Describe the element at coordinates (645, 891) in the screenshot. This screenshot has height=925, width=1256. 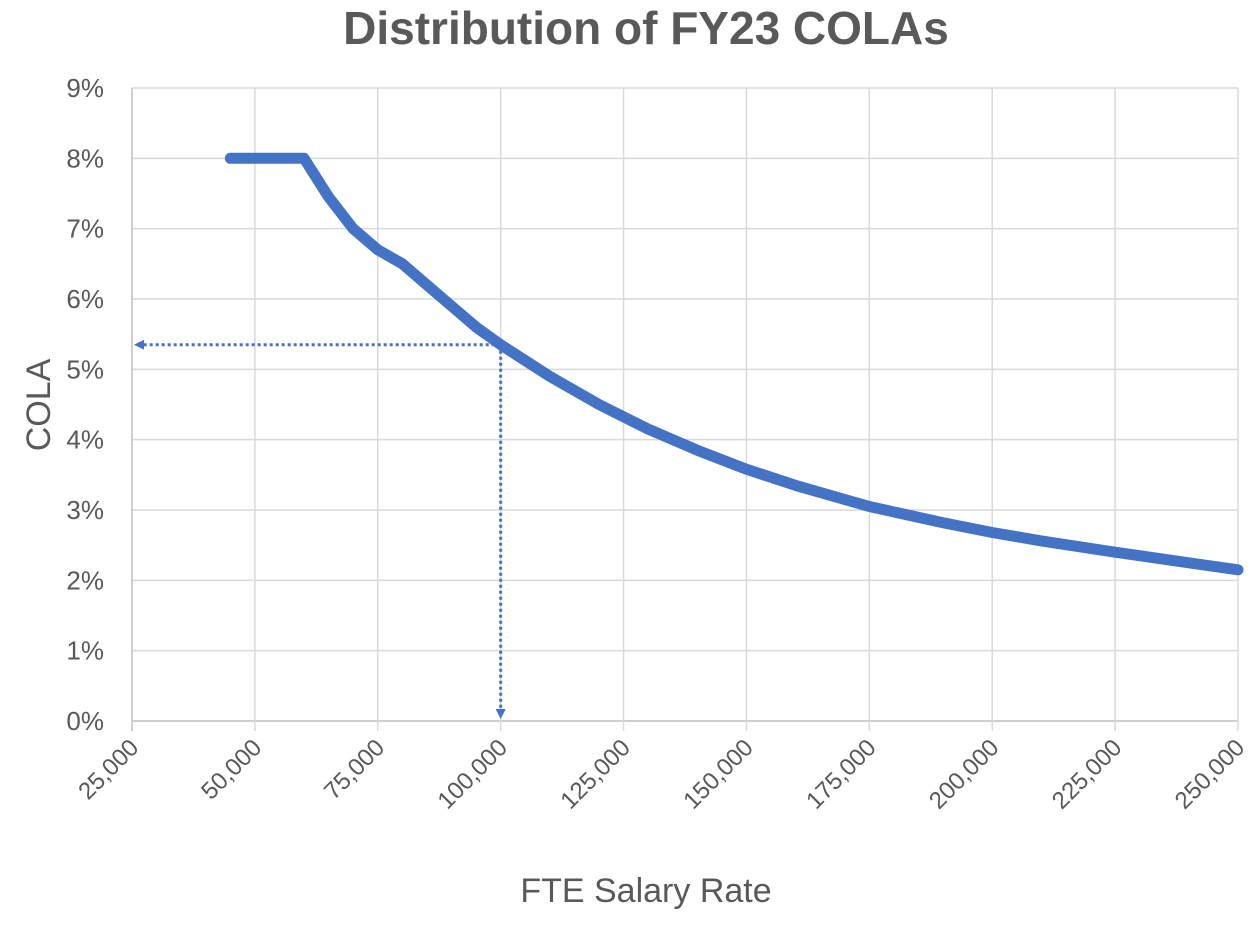
I see `x-axis-label: FTE Salary Rate` at that location.